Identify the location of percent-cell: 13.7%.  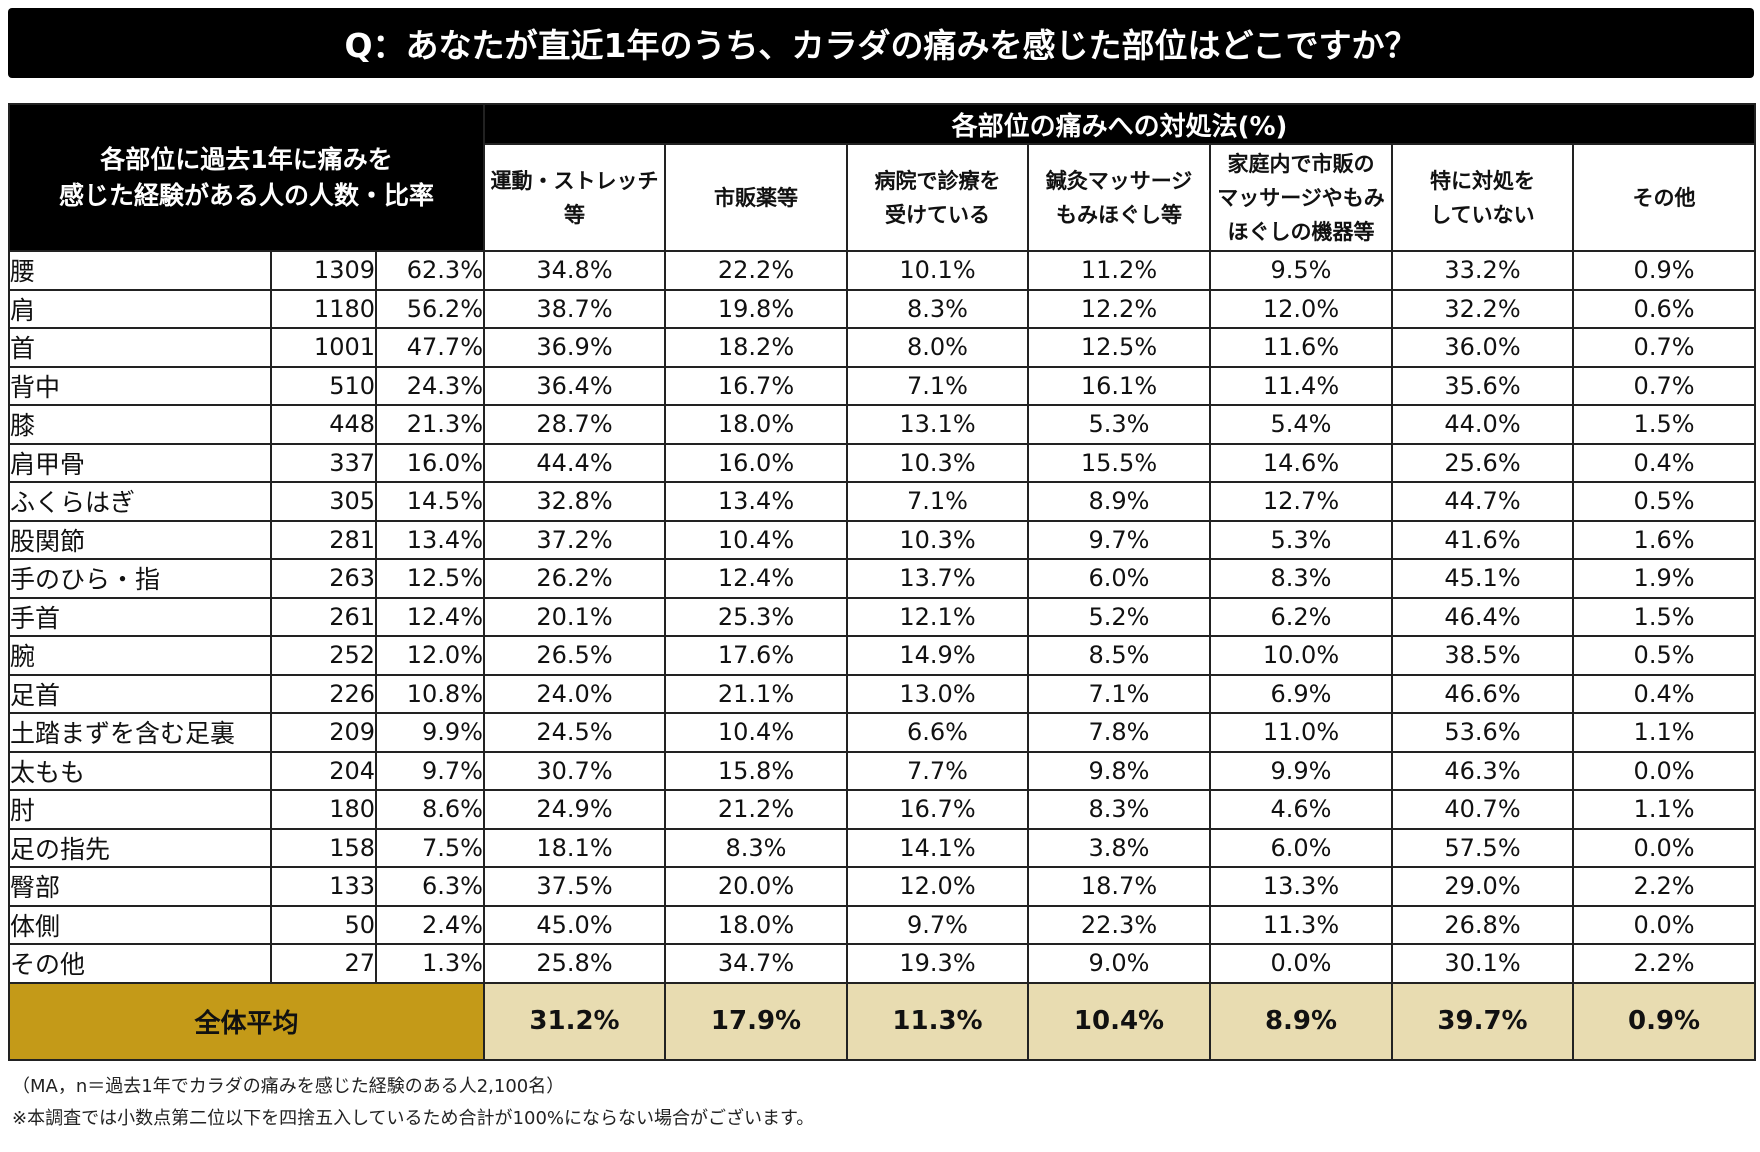
(937, 578).